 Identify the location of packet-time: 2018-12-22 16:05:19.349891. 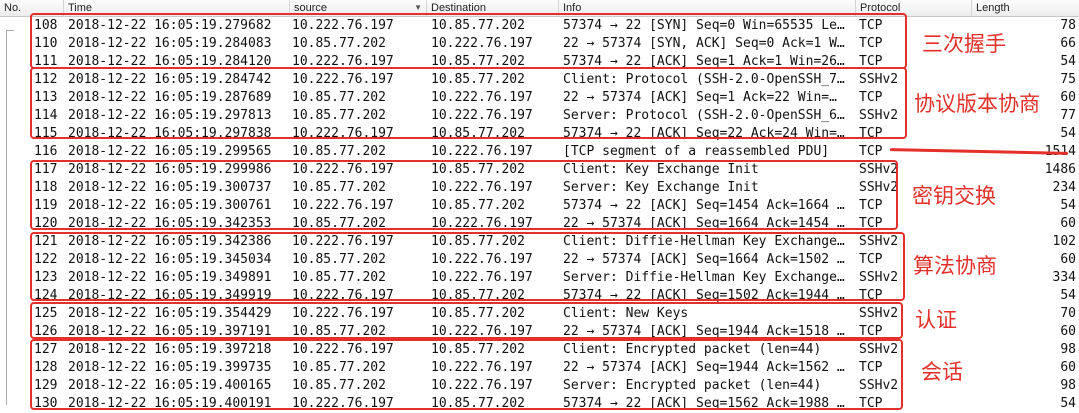
(170, 277).